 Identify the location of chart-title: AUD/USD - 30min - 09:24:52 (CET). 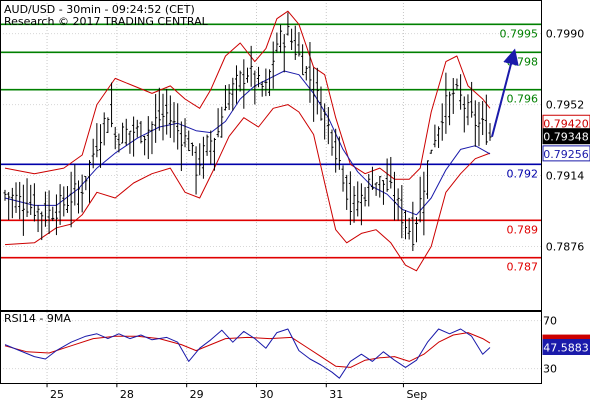
(99, 9).